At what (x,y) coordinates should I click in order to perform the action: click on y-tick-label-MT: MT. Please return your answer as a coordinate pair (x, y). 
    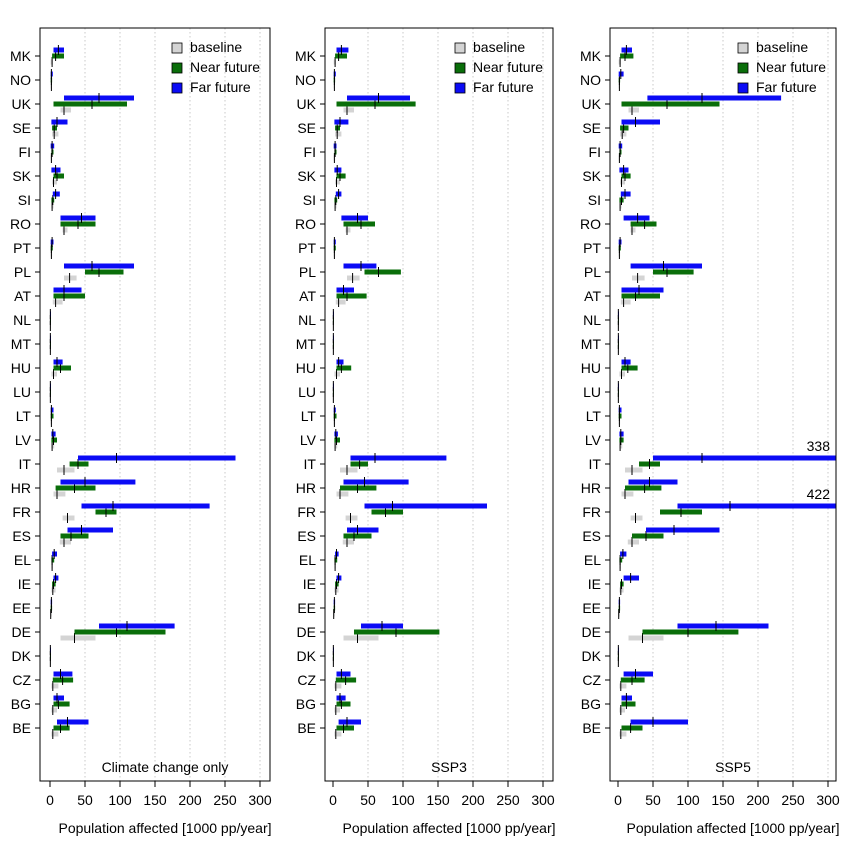
    Looking at the image, I should click on (21, 344).